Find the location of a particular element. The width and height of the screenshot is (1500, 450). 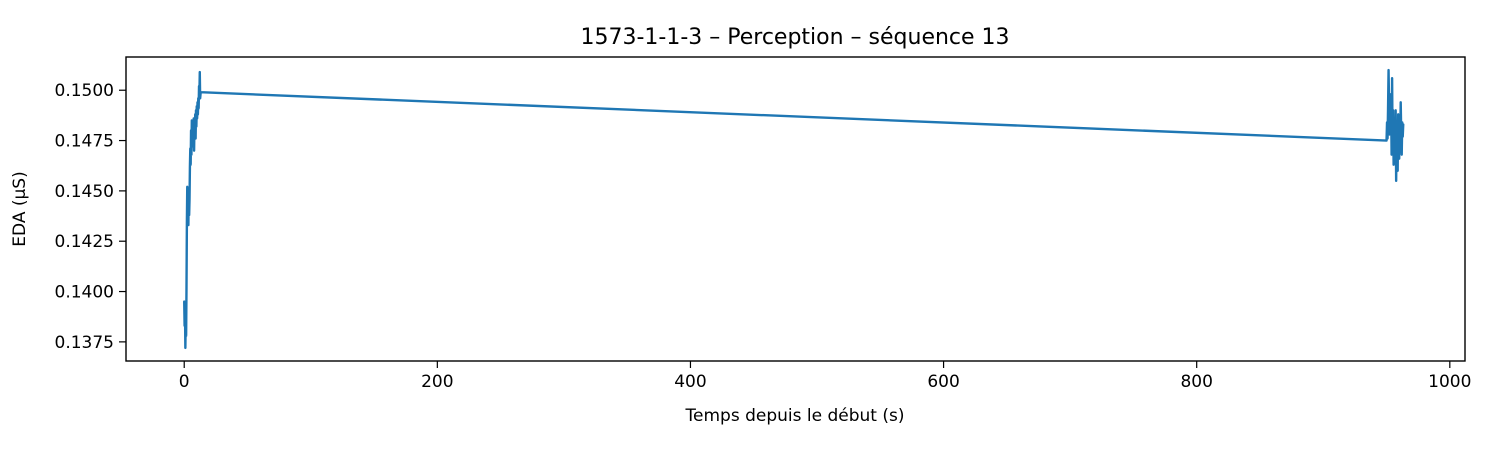

x-tick-label: 200 is located at coordinates (437, 382).